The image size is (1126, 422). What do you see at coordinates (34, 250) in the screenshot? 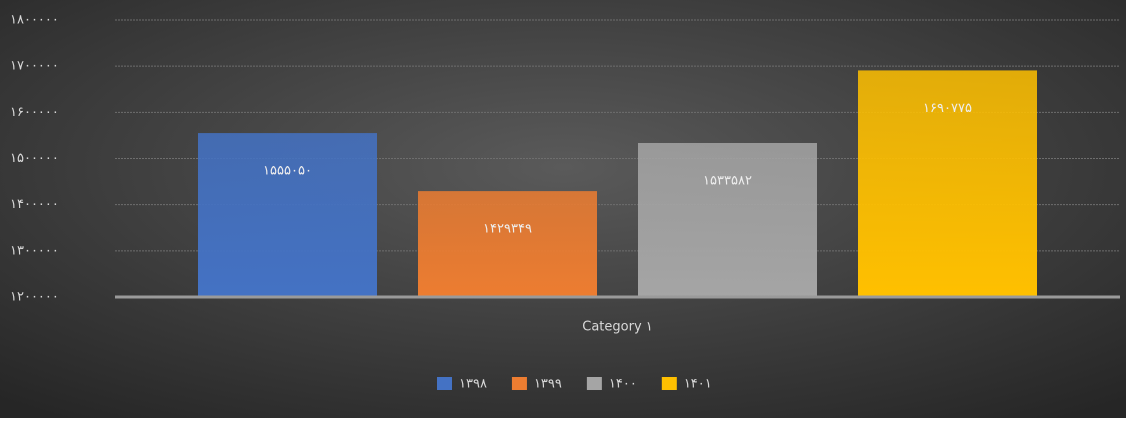
I see `y-tick-label: ۱۳۰۰۰۰۰` at bounding box center [34, 250].